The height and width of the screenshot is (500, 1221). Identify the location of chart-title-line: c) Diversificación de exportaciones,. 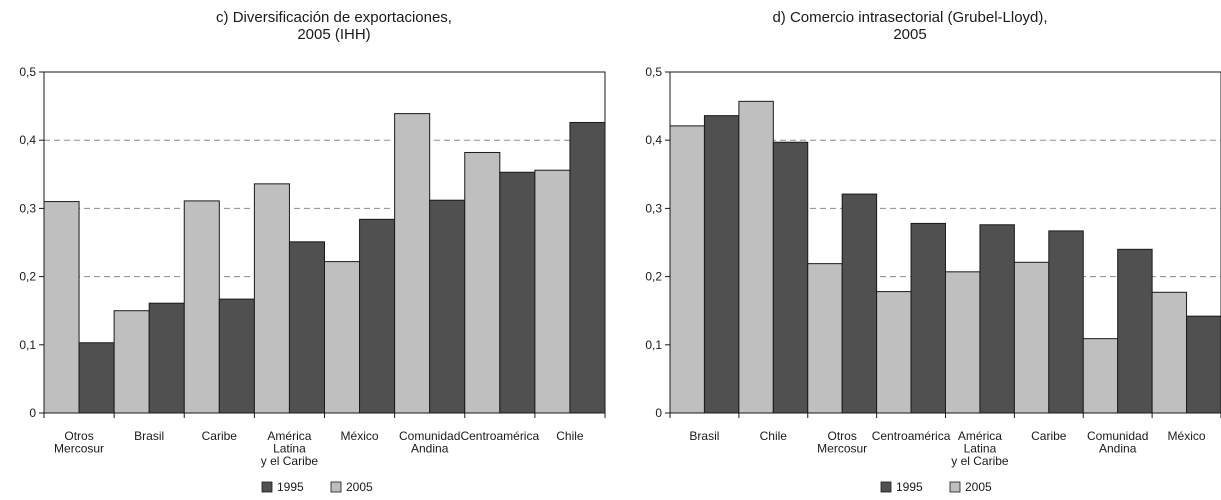
(334, 17).